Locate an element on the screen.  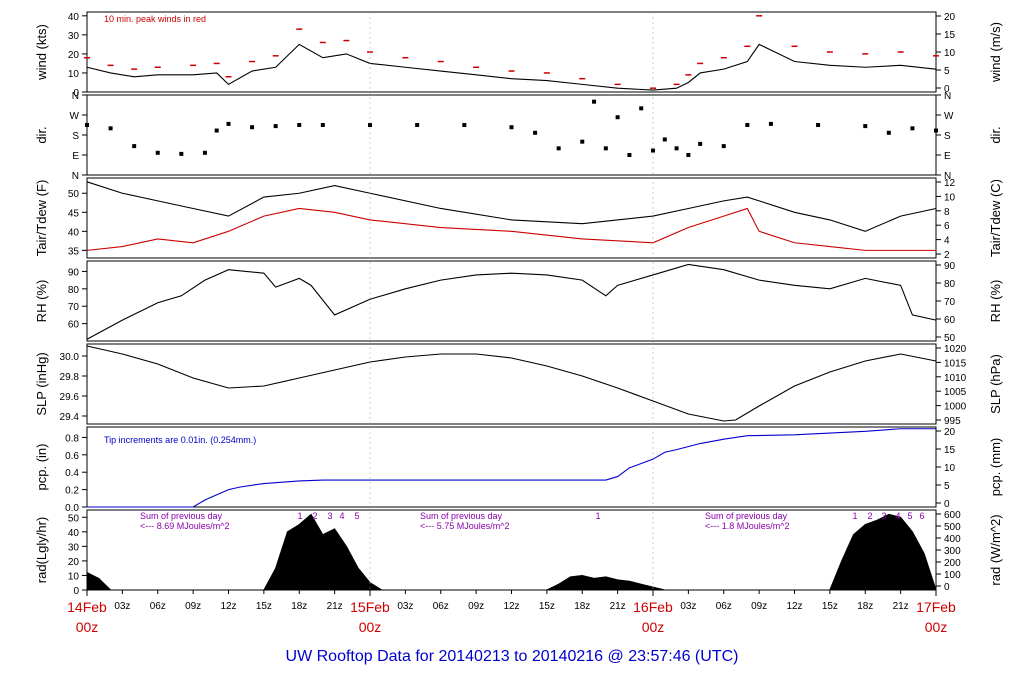
radiation-marker: 3 is located at coordinates (329, 516).